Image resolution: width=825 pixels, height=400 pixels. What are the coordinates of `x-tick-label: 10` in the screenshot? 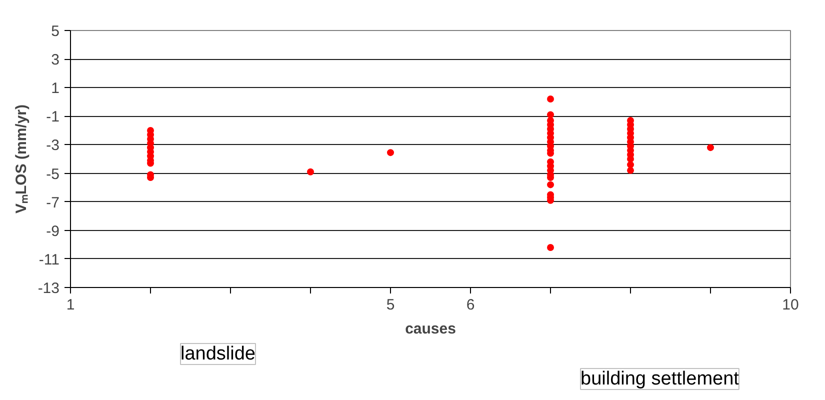 It's located at (790, 305).